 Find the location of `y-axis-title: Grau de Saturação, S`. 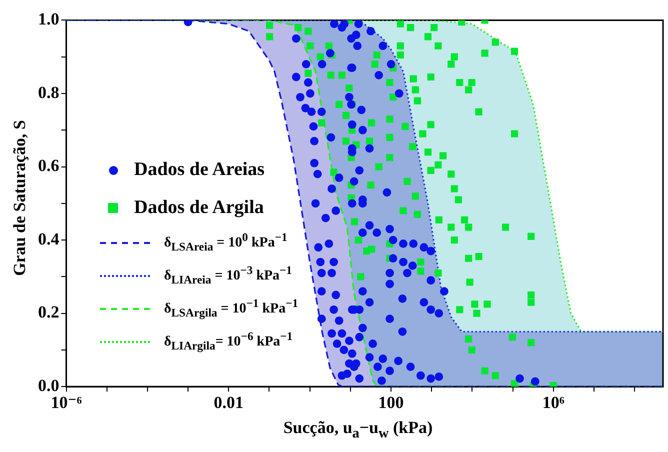

y-axis-title: Grau de Saturação, S is located at coordinates (20, 198).